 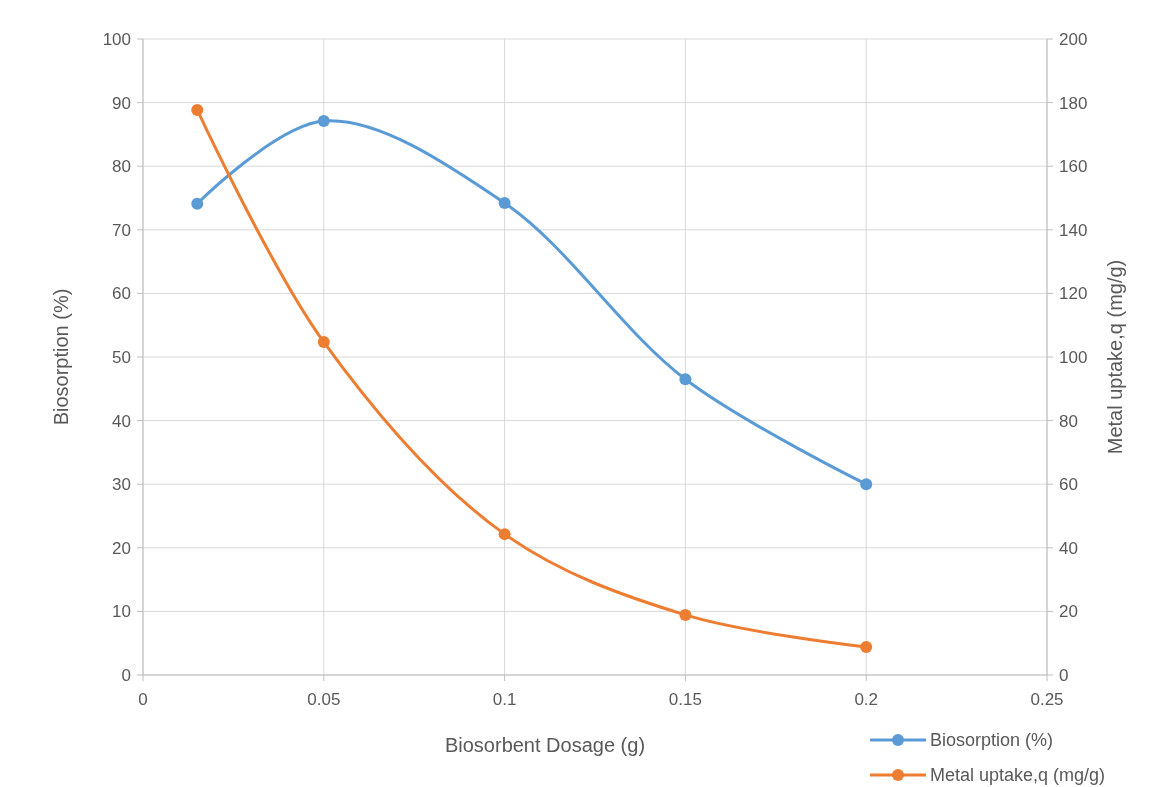 I want to click on x-tick-label: 0.25, so click(x=1047, y=699).